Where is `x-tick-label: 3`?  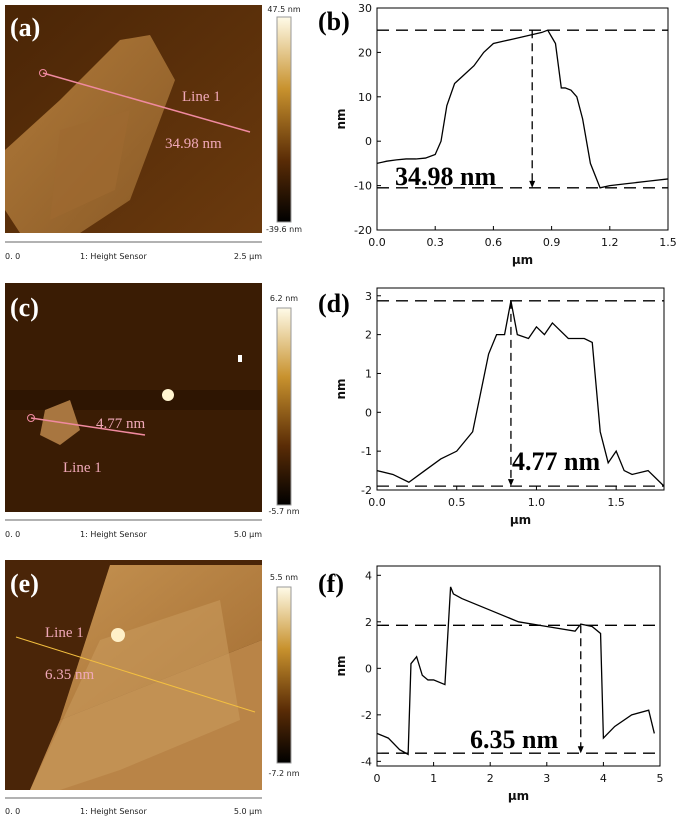 x-tick-label: 3 is located at coordinates (546, 778).